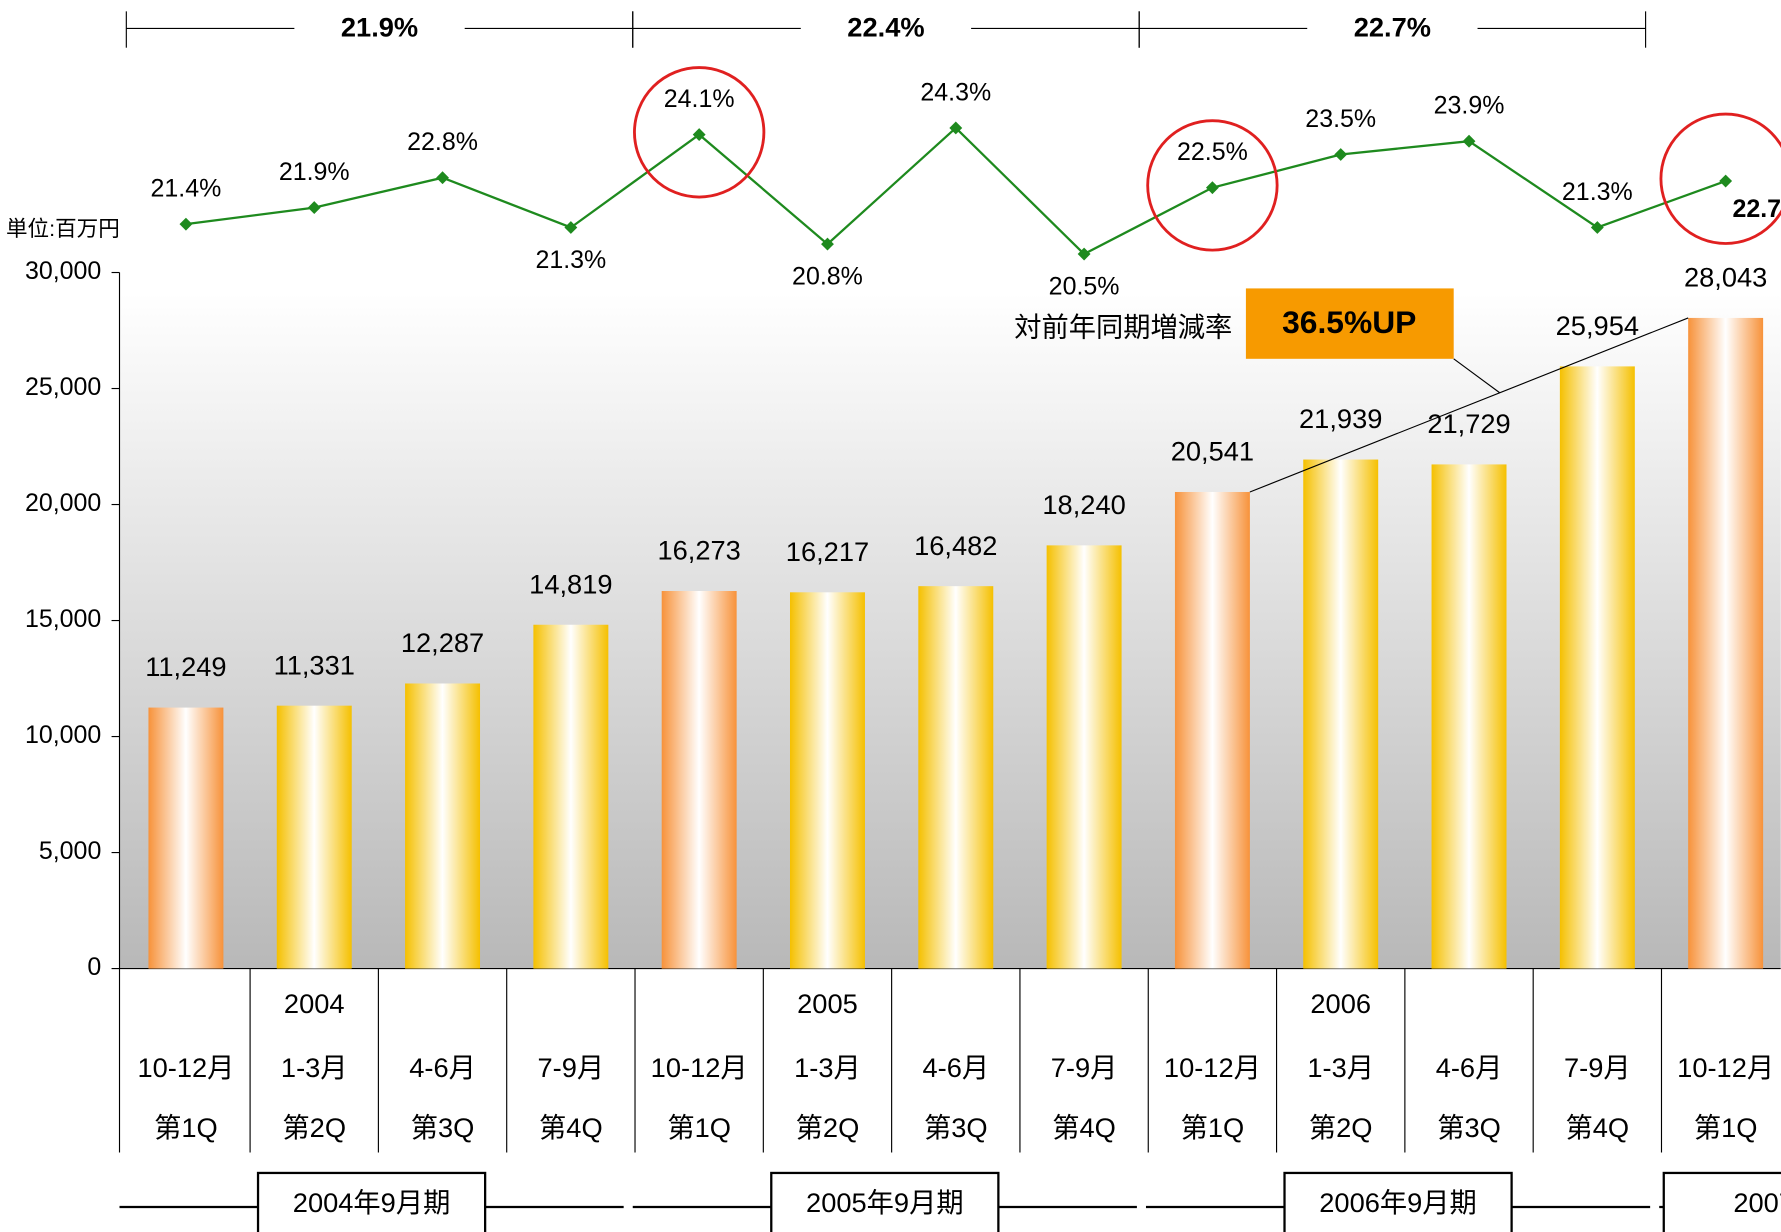 The height and width of the screenshot is (1232, 1781). What do you see at coordinates (372, 1202) in the screenshot?
I see `period-label: 2004年9月期` at bounding box center [372, 1202].